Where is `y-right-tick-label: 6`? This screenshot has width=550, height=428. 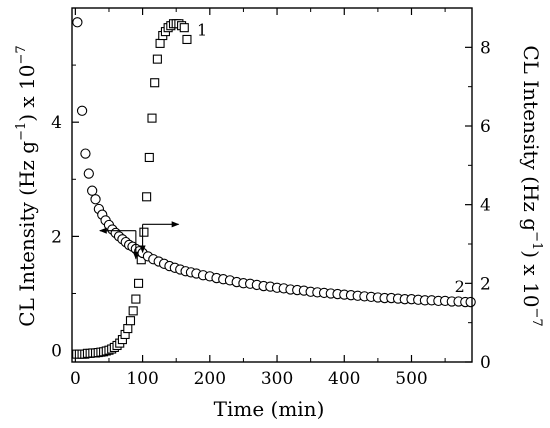
y-right-tick-label: 6 is located at coordinates (485, 127).